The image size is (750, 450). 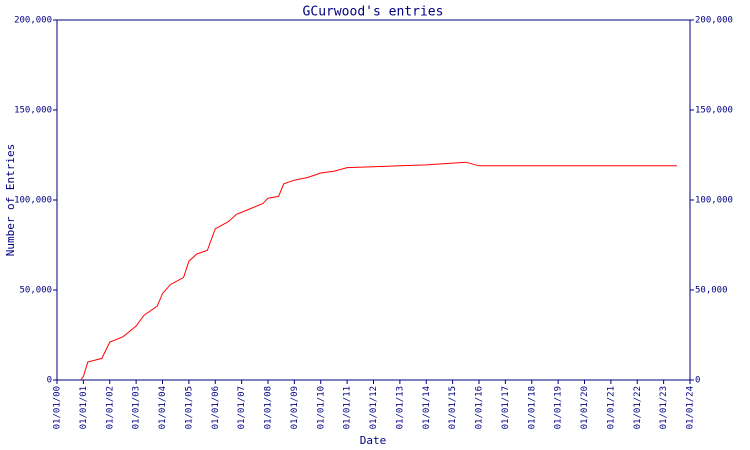 What do you see at coordinates (33, 201) in the screenshot?
I see `y-tick-label: 100,000` at bounding box center [33, 201].